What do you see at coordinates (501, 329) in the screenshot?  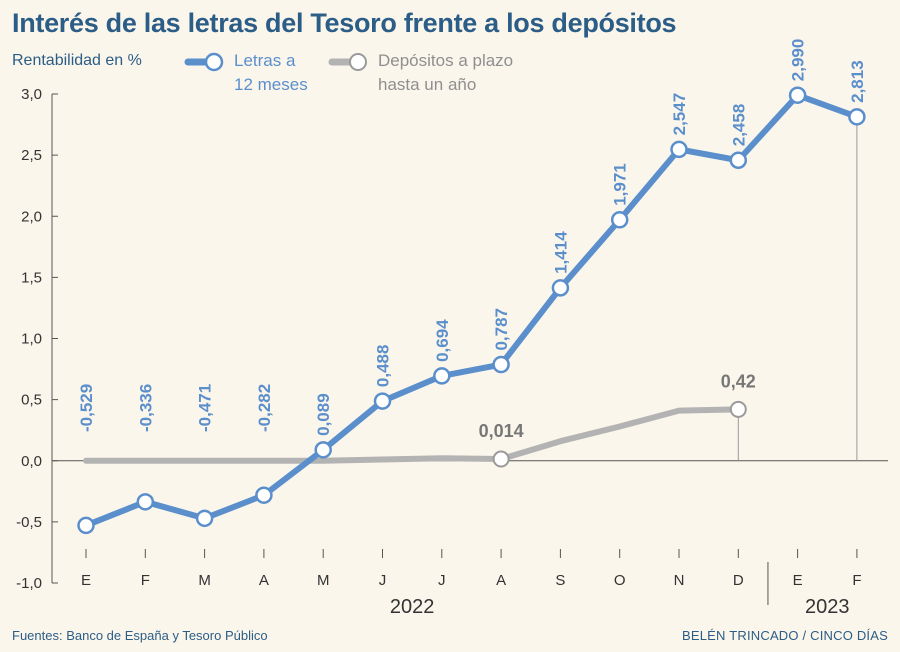 I see `letras-data-label: 0,787` at bounding box center [501, 329].